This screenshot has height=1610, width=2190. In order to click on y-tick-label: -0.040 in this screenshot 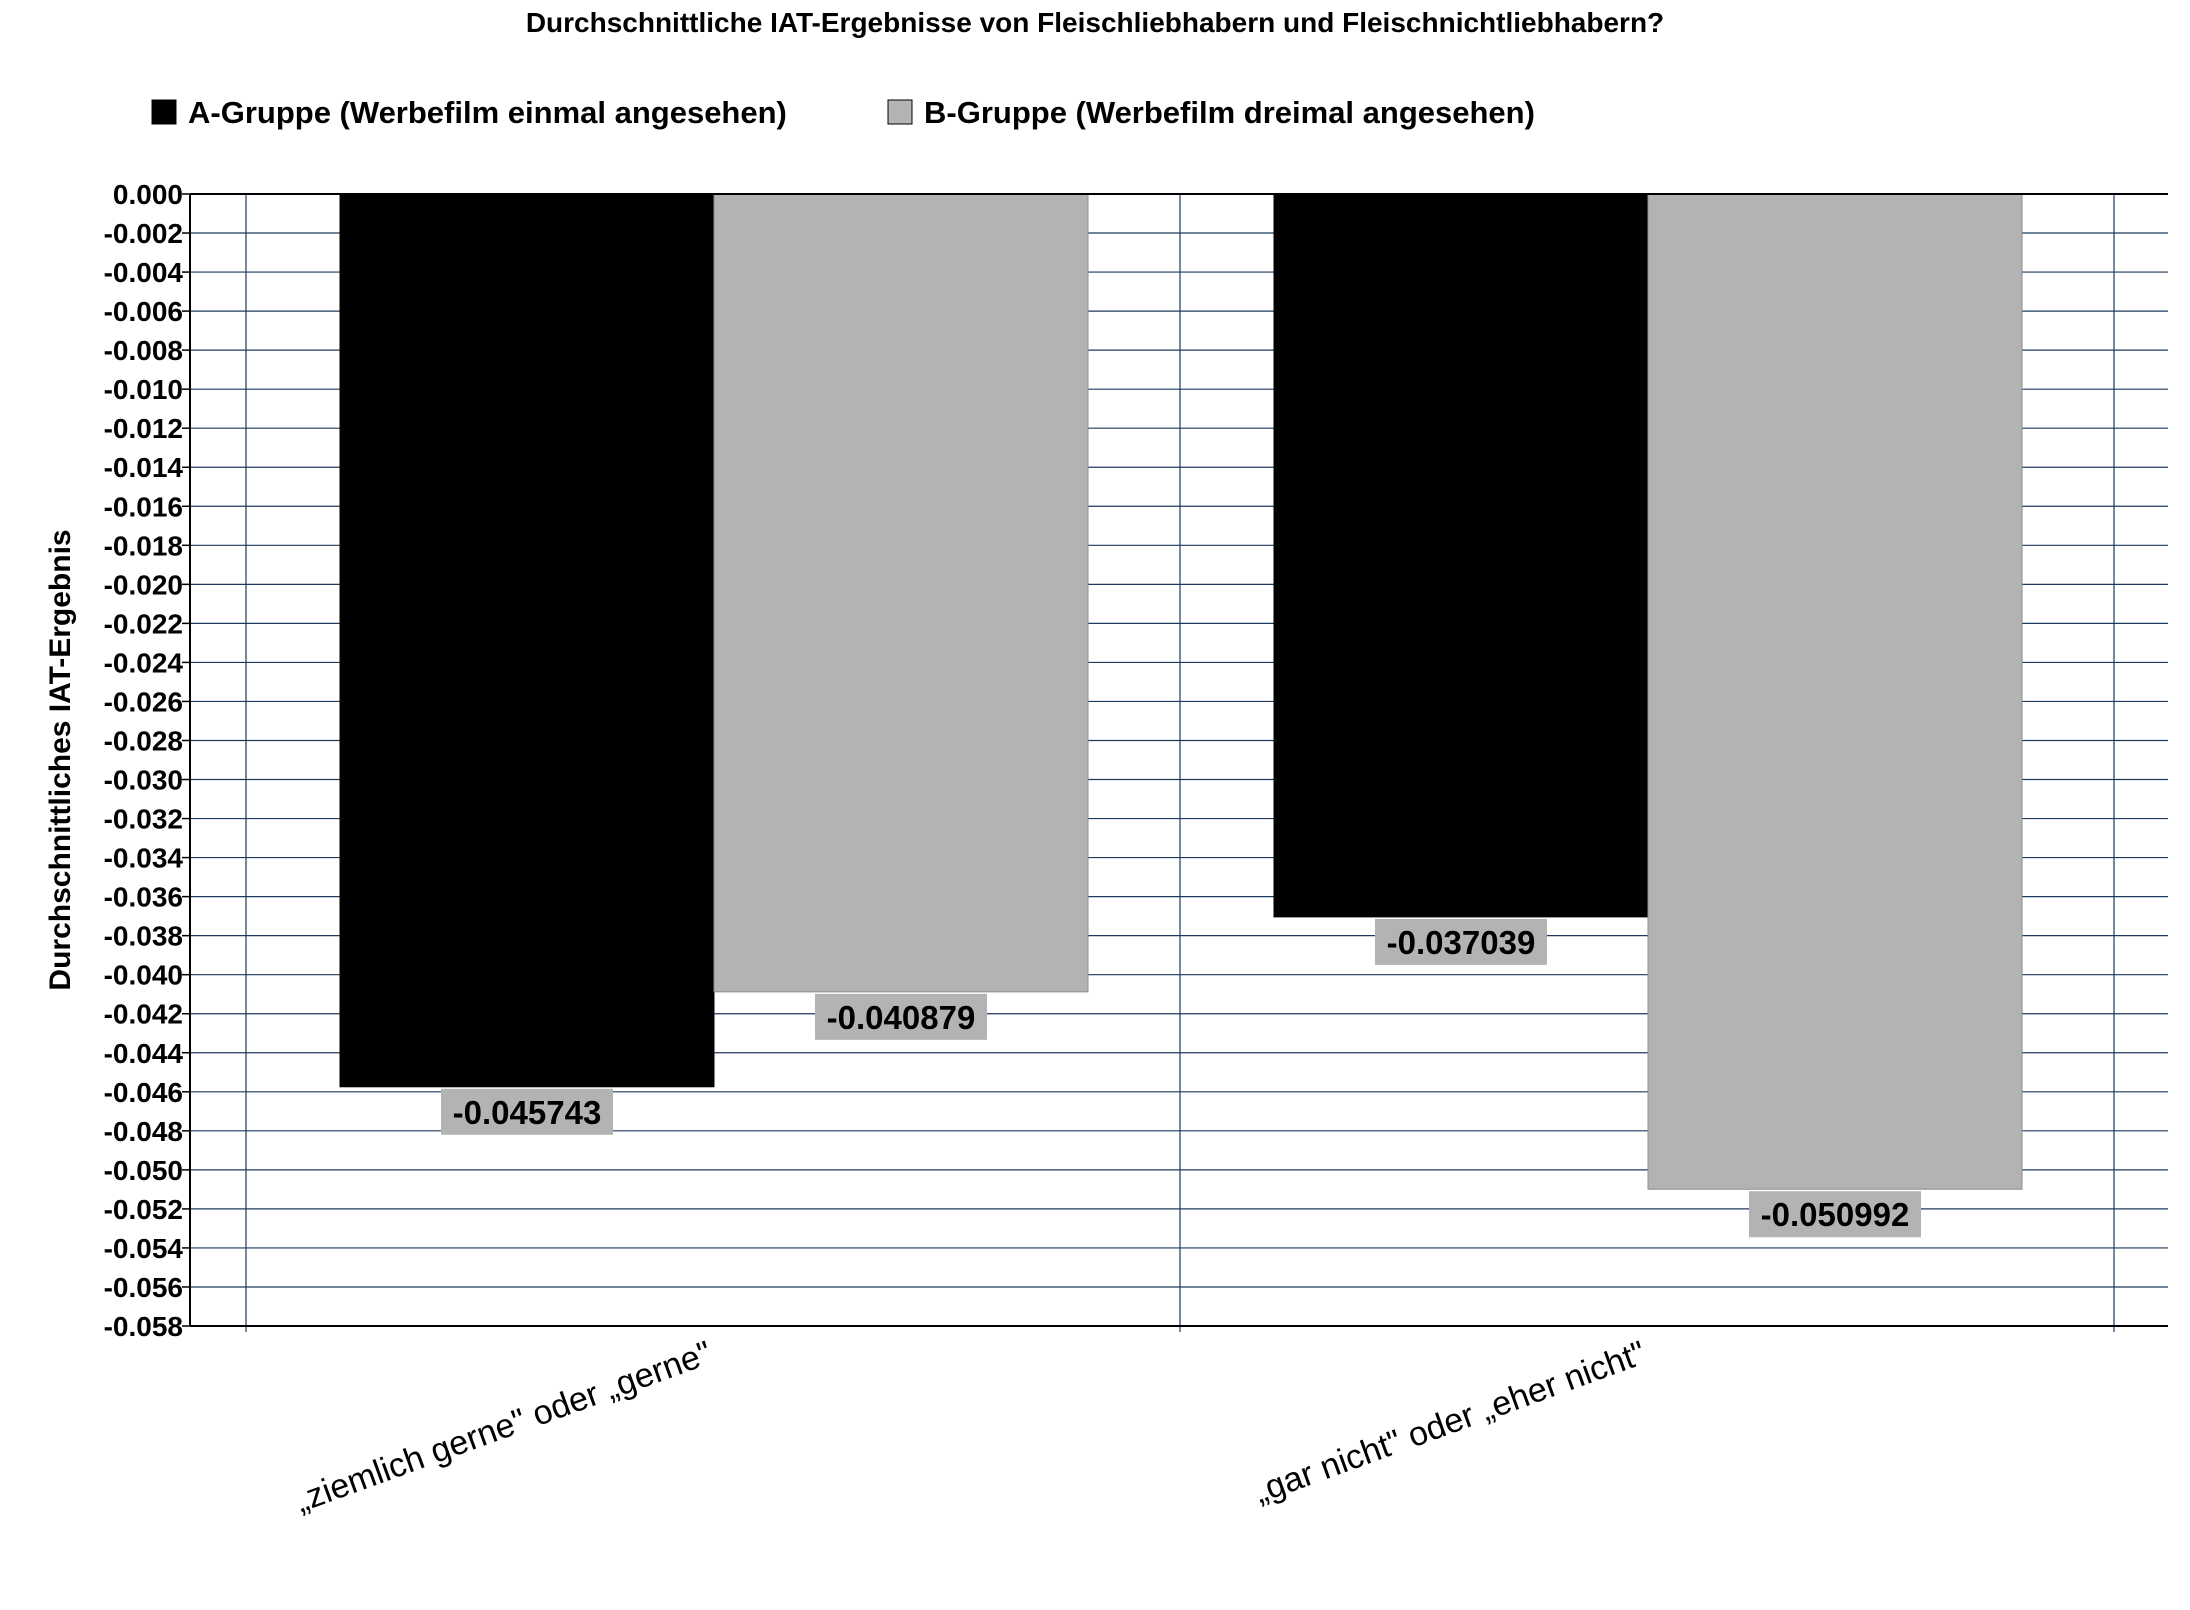, I will do `click(143, 975)`.